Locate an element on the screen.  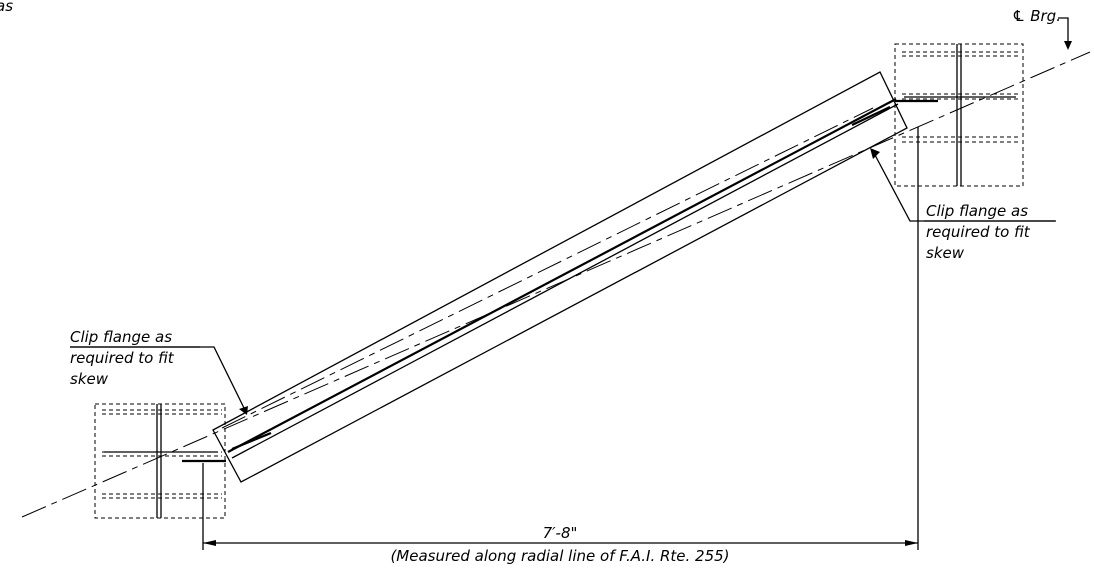
left-callout-arrowhead is located at coordinates (243, 410).